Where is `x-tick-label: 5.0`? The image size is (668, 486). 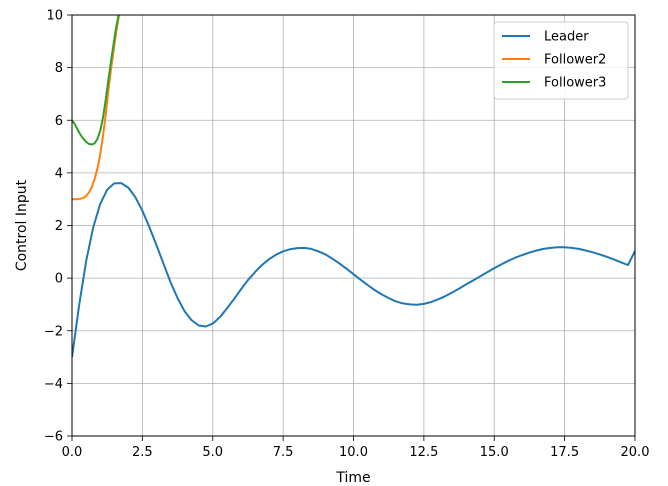
x-tick-label: 5.0 is located at coordinates (212, 452).